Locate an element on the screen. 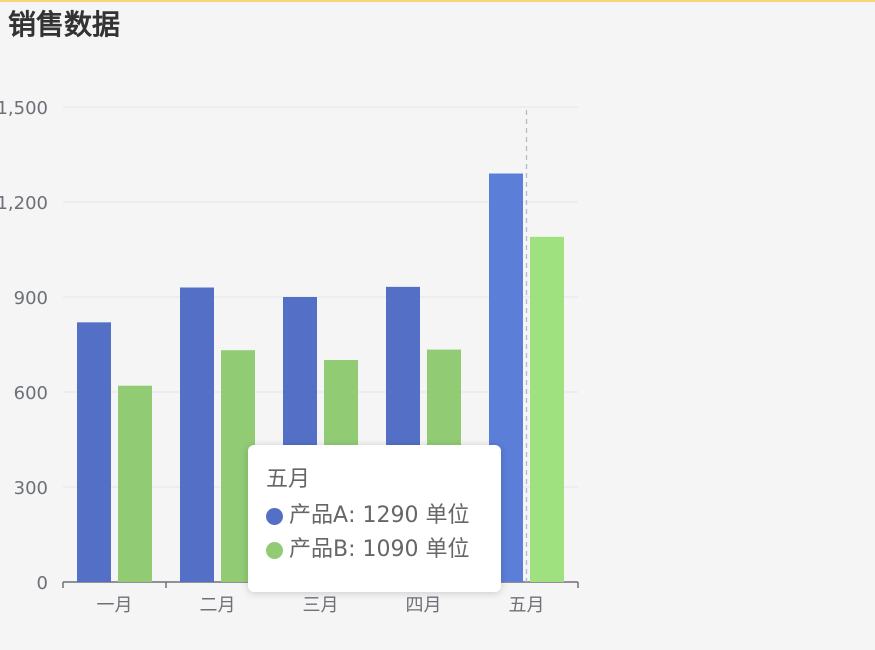  tooltip-row-b: 产品B: 1090 单位 is located at coordinates (383, 550).